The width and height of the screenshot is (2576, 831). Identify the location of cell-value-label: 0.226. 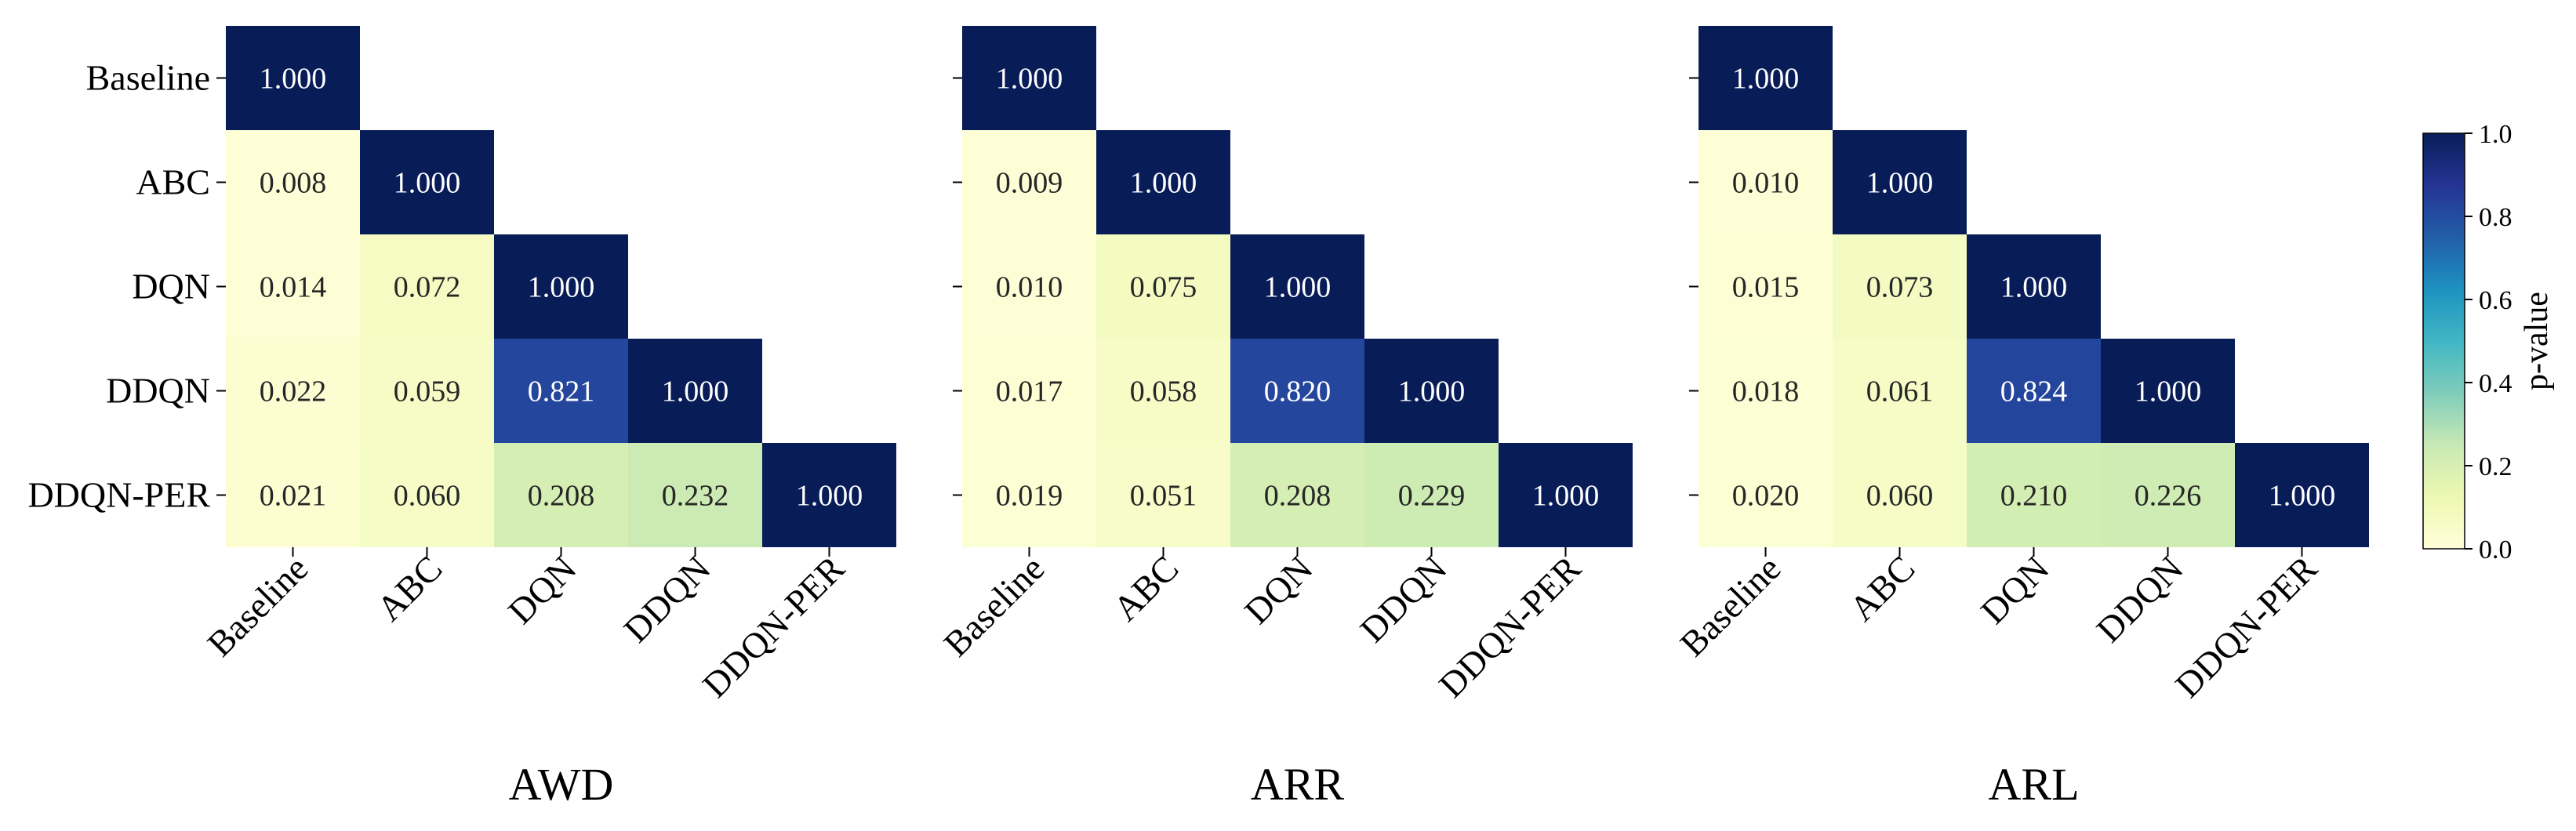
(2168, 497).